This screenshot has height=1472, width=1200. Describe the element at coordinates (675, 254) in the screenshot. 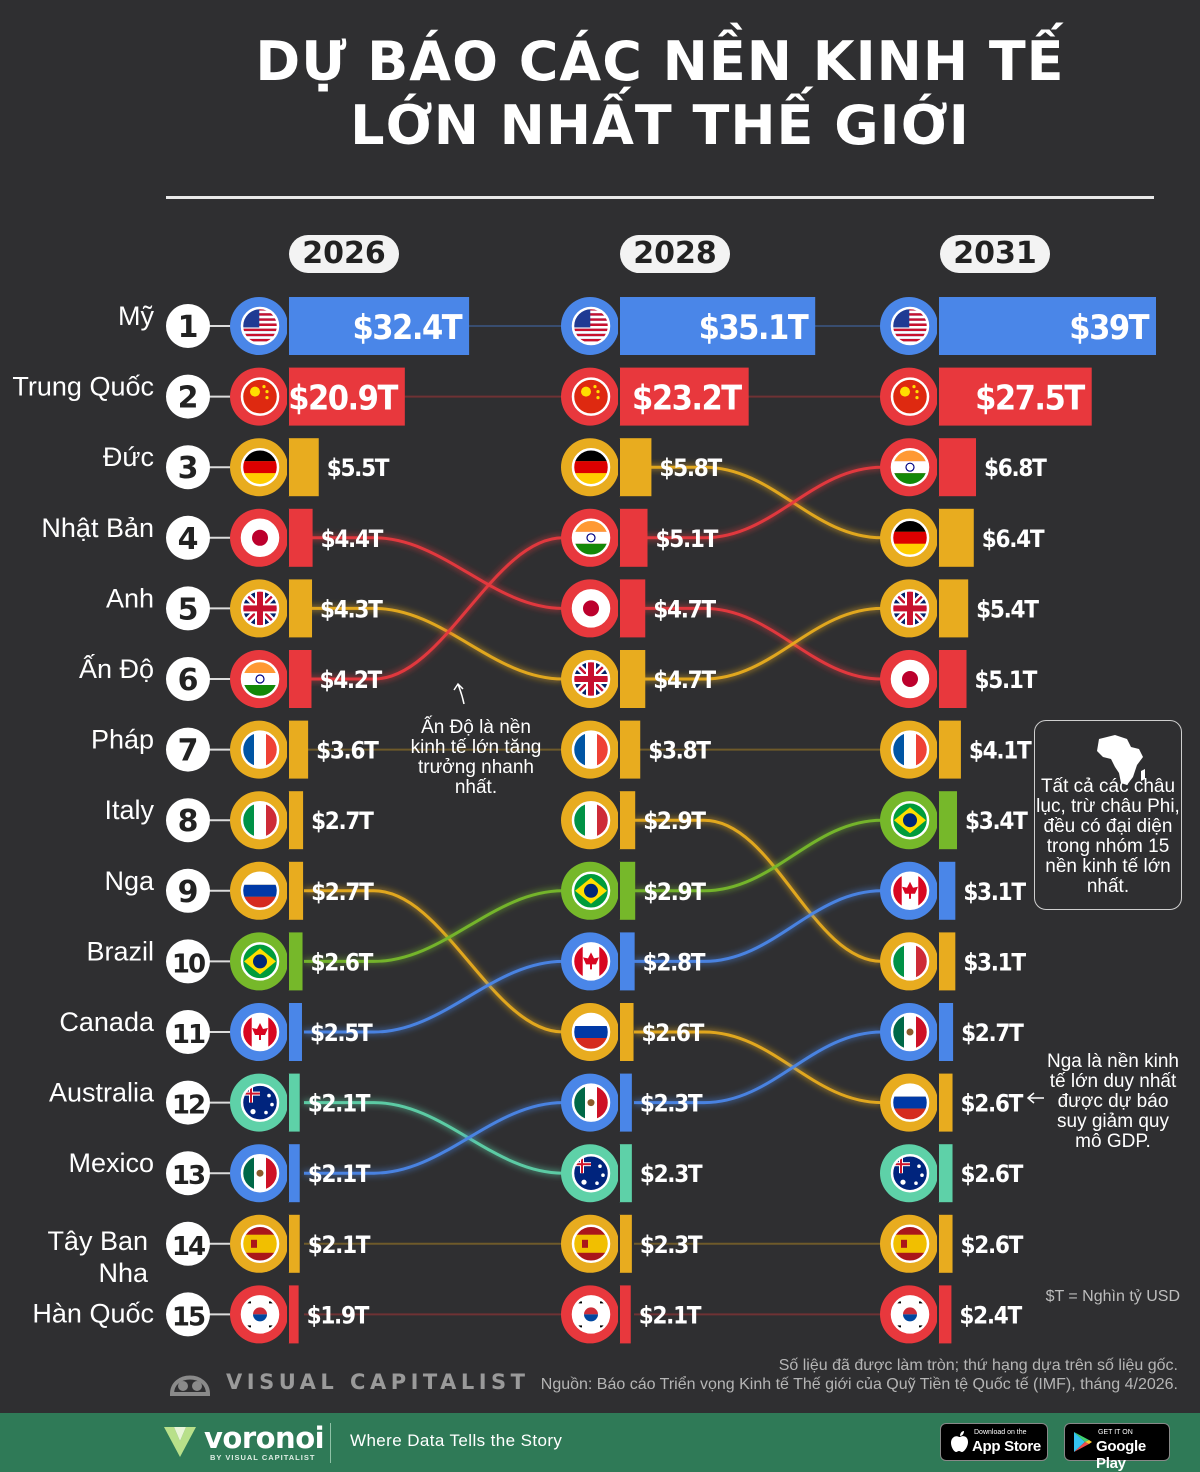

I see `year-label-2028: 2028` at that location.